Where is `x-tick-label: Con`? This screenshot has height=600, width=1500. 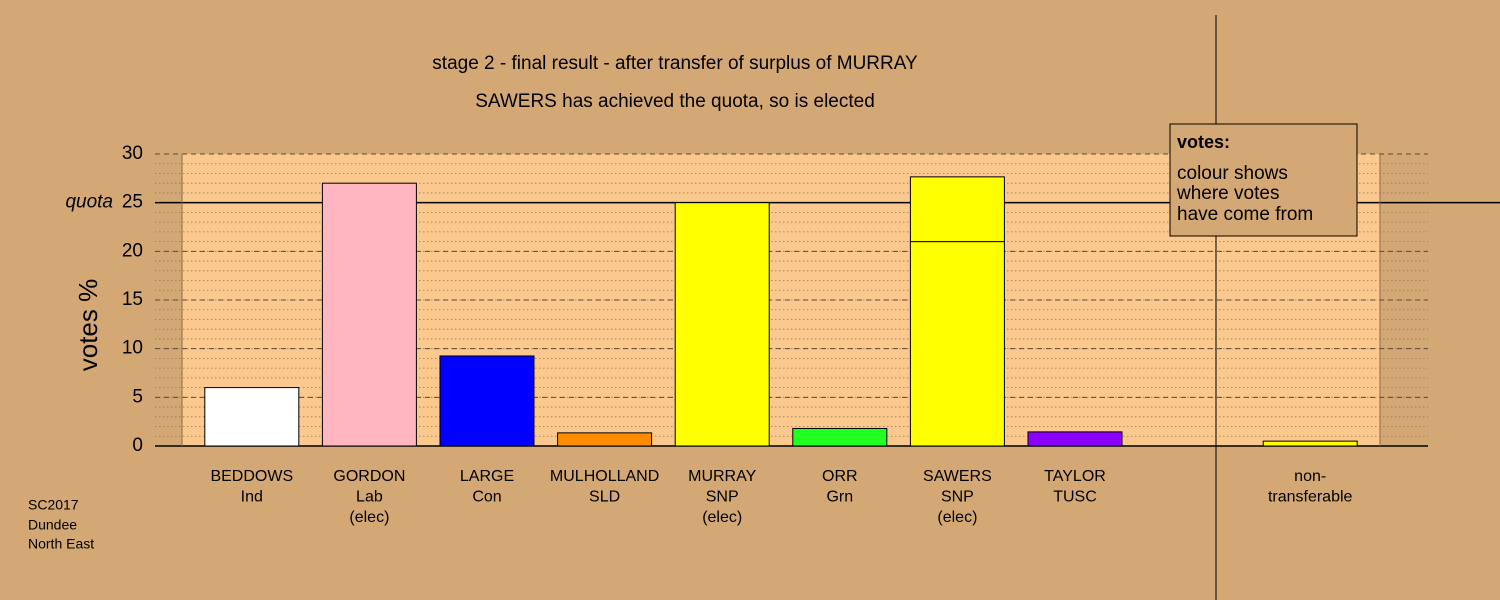 x-tick-label: Con is located at coordinates (486, 497).